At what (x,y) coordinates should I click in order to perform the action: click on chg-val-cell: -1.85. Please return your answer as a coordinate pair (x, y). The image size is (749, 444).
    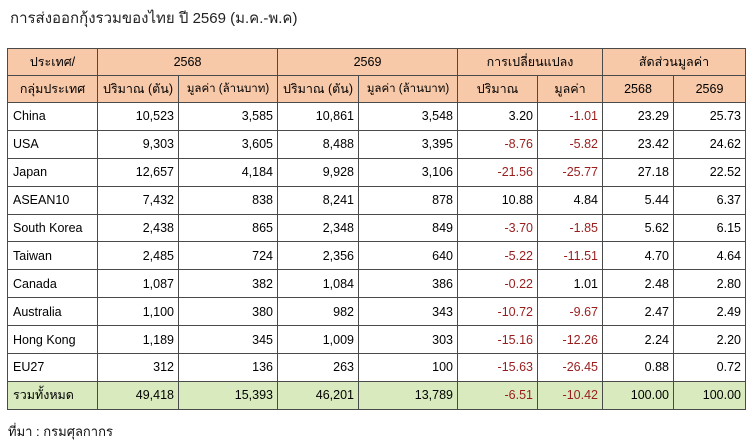
    Looking at the image, I should click on (570, 228).